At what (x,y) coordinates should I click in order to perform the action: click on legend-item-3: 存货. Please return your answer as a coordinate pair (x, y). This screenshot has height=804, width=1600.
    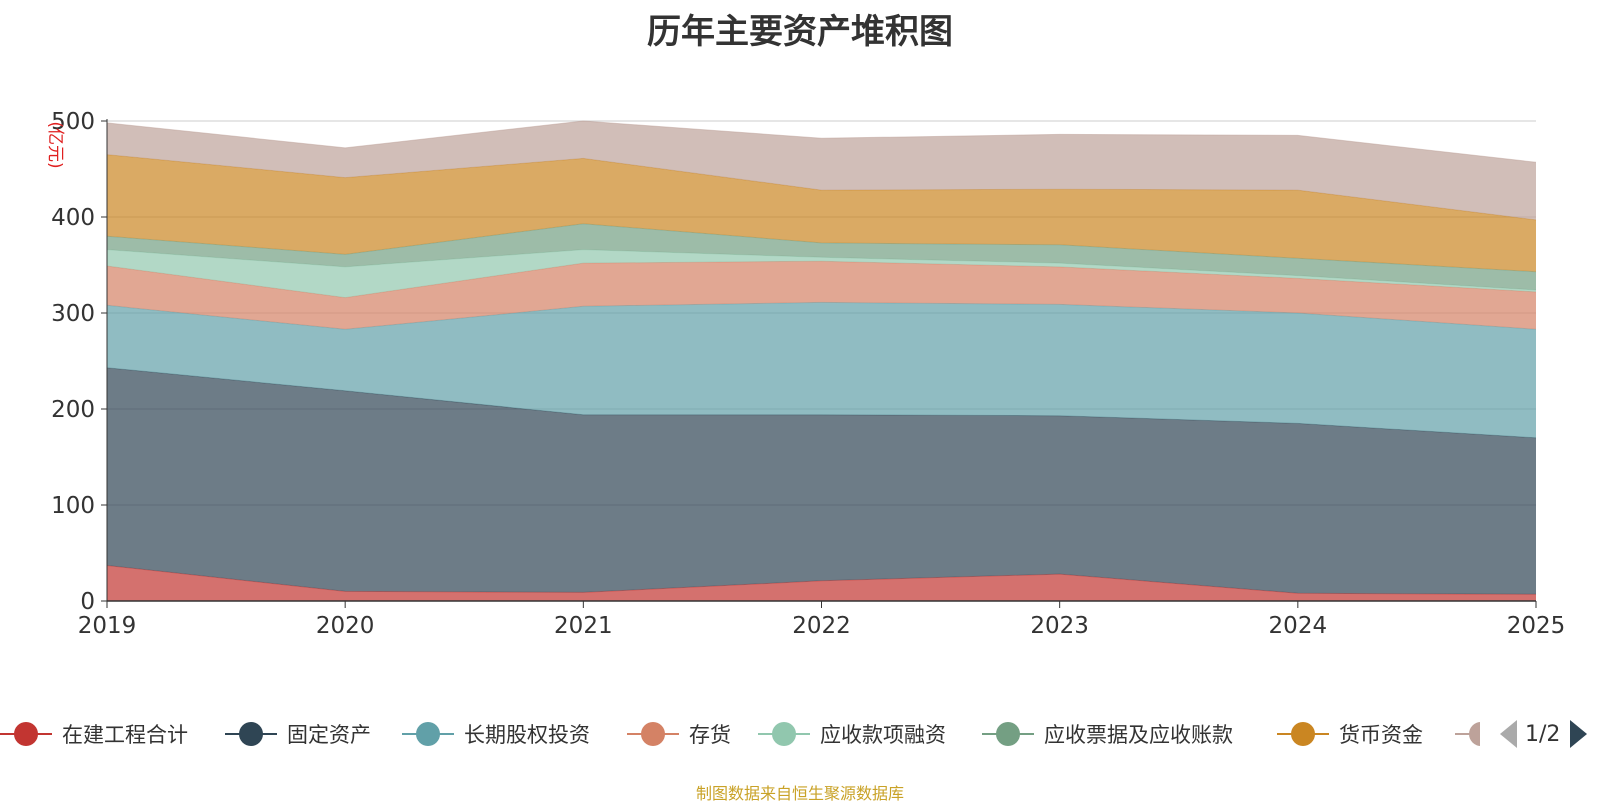
    Looking at the image, I should click on (679, 734).